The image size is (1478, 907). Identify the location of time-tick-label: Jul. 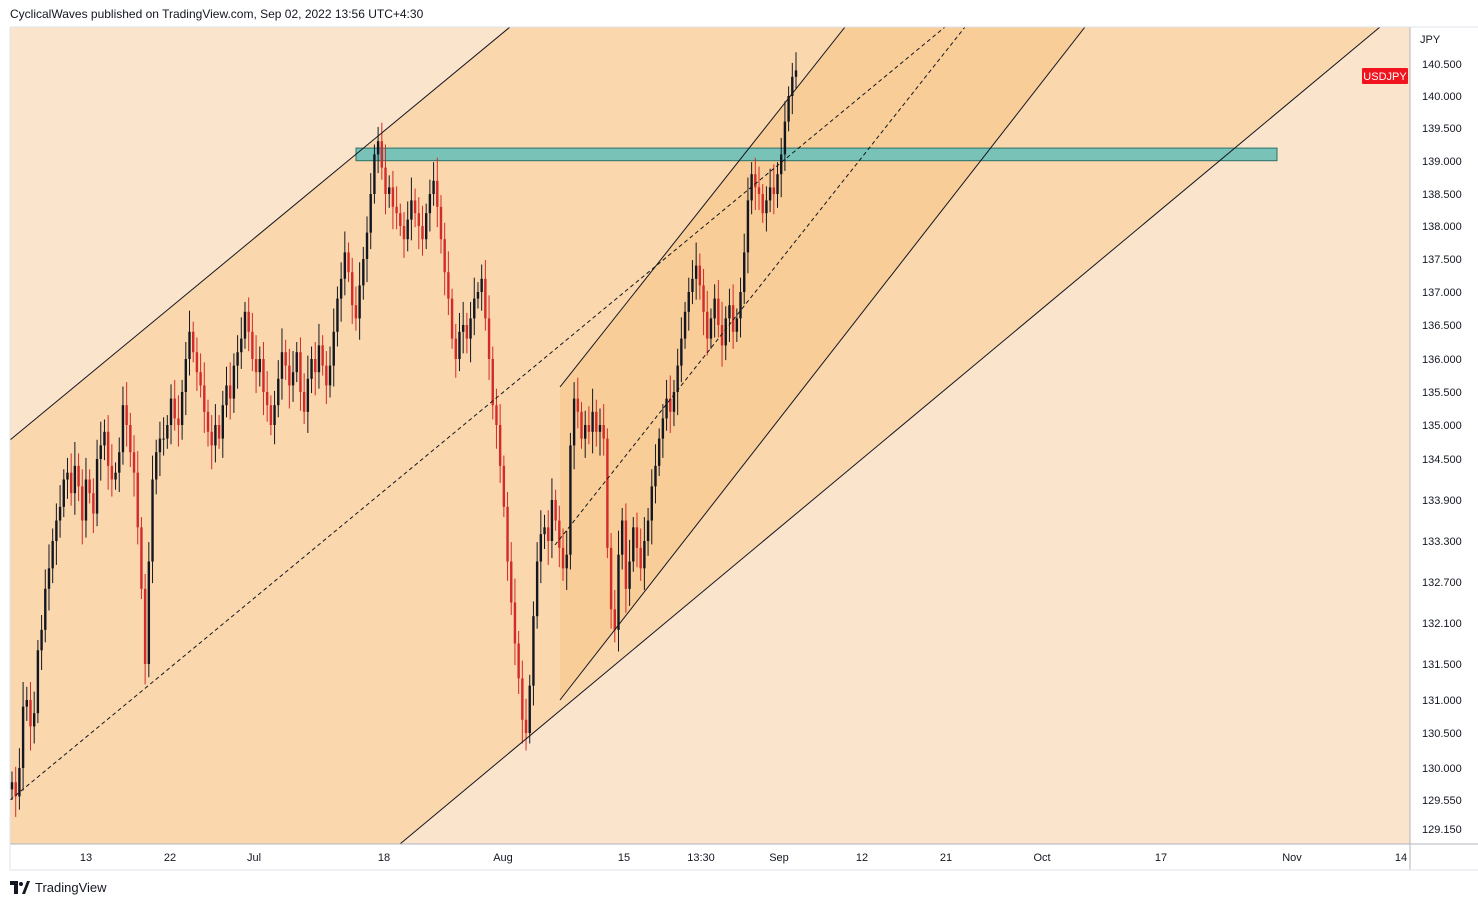
(254, 858).